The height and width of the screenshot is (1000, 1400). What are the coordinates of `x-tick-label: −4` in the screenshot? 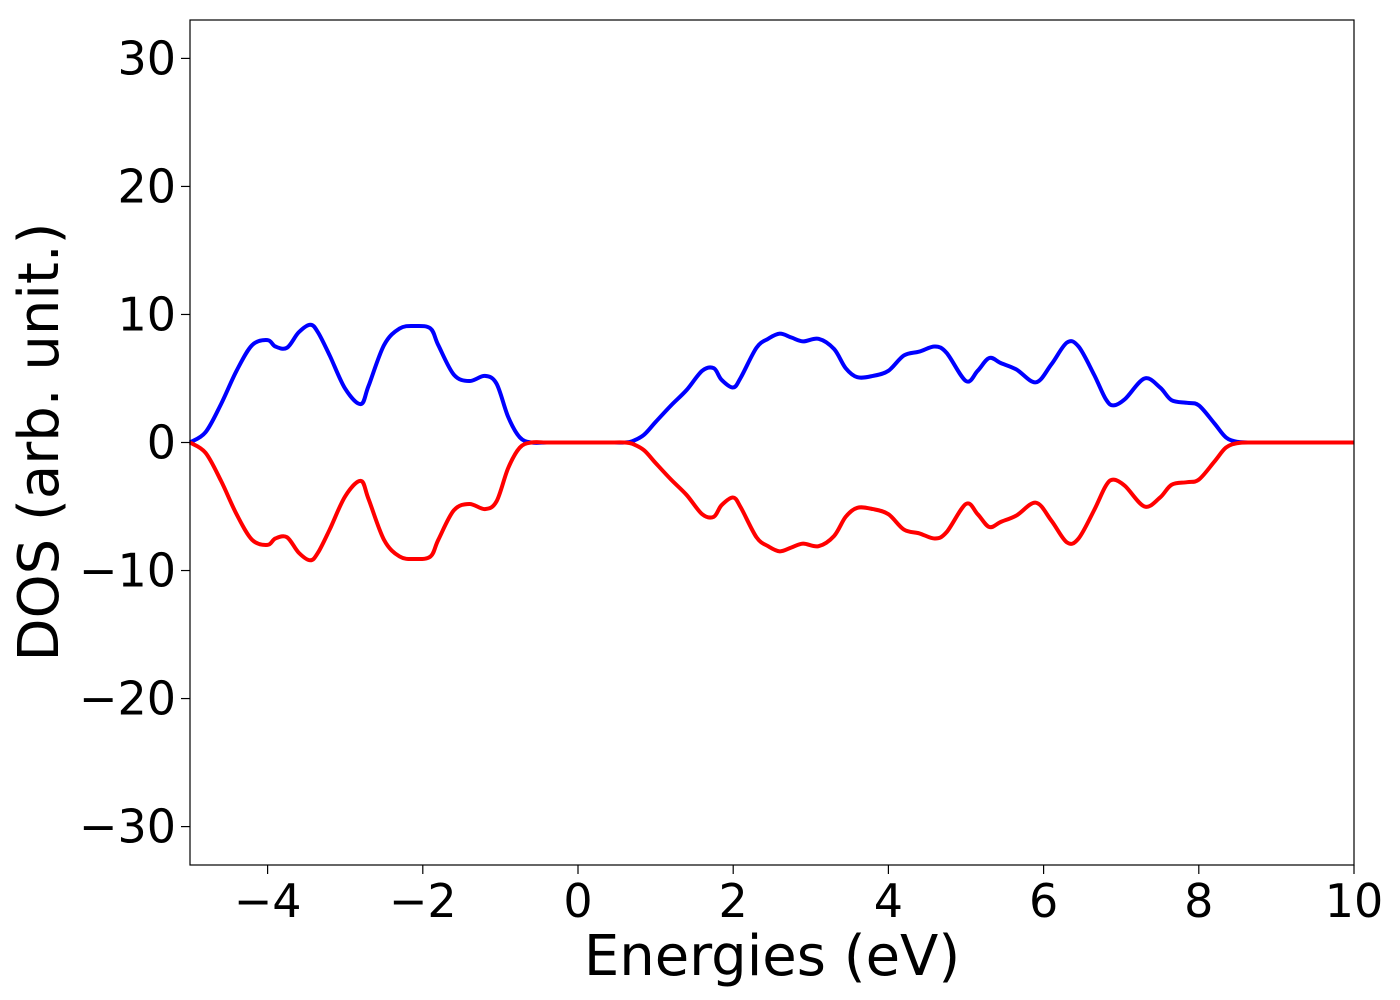 It's located at (268, 901).